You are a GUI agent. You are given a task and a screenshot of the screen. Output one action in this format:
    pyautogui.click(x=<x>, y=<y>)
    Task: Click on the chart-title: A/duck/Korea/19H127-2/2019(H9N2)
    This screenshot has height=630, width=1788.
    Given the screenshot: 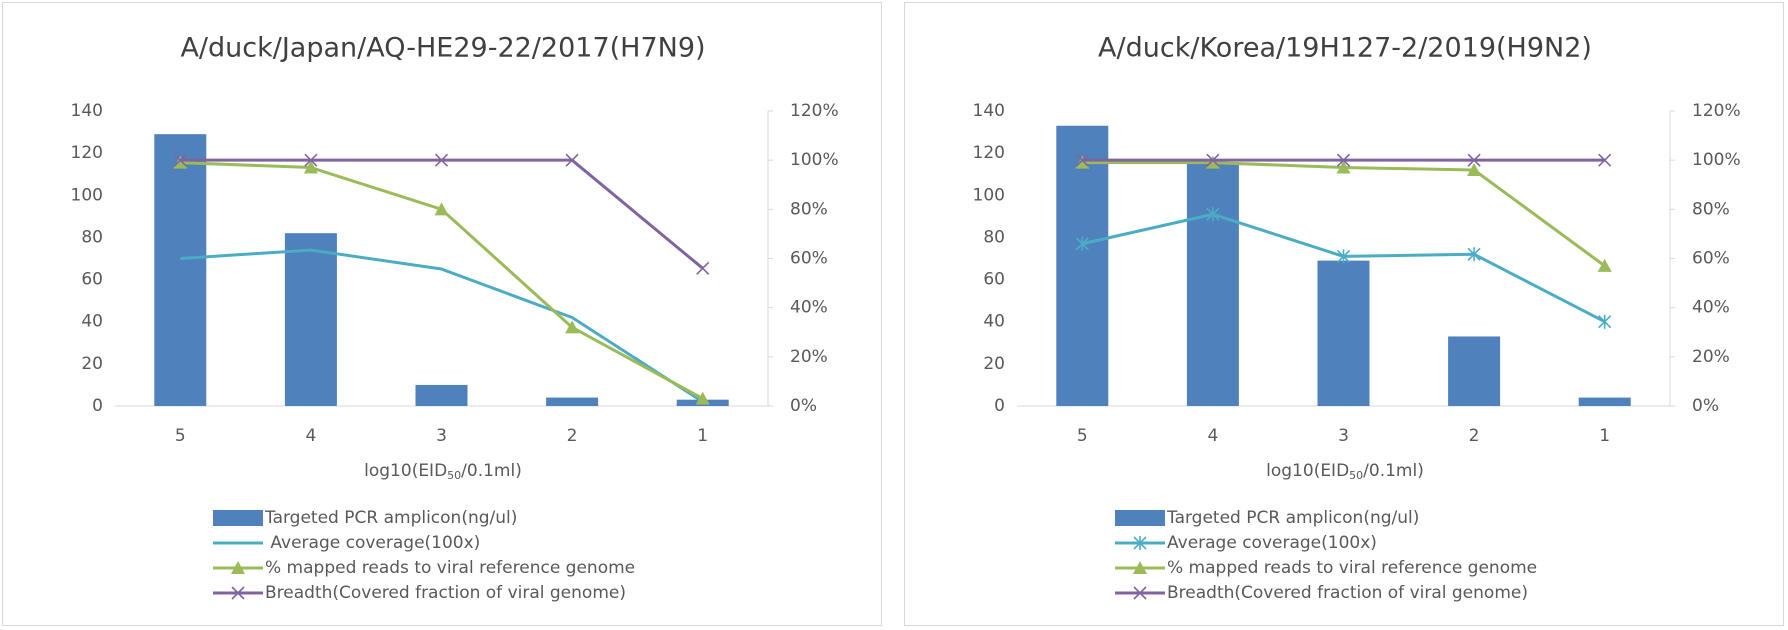 What is the action you would take?
    pyautogui.click(x=1345, y=48)
    